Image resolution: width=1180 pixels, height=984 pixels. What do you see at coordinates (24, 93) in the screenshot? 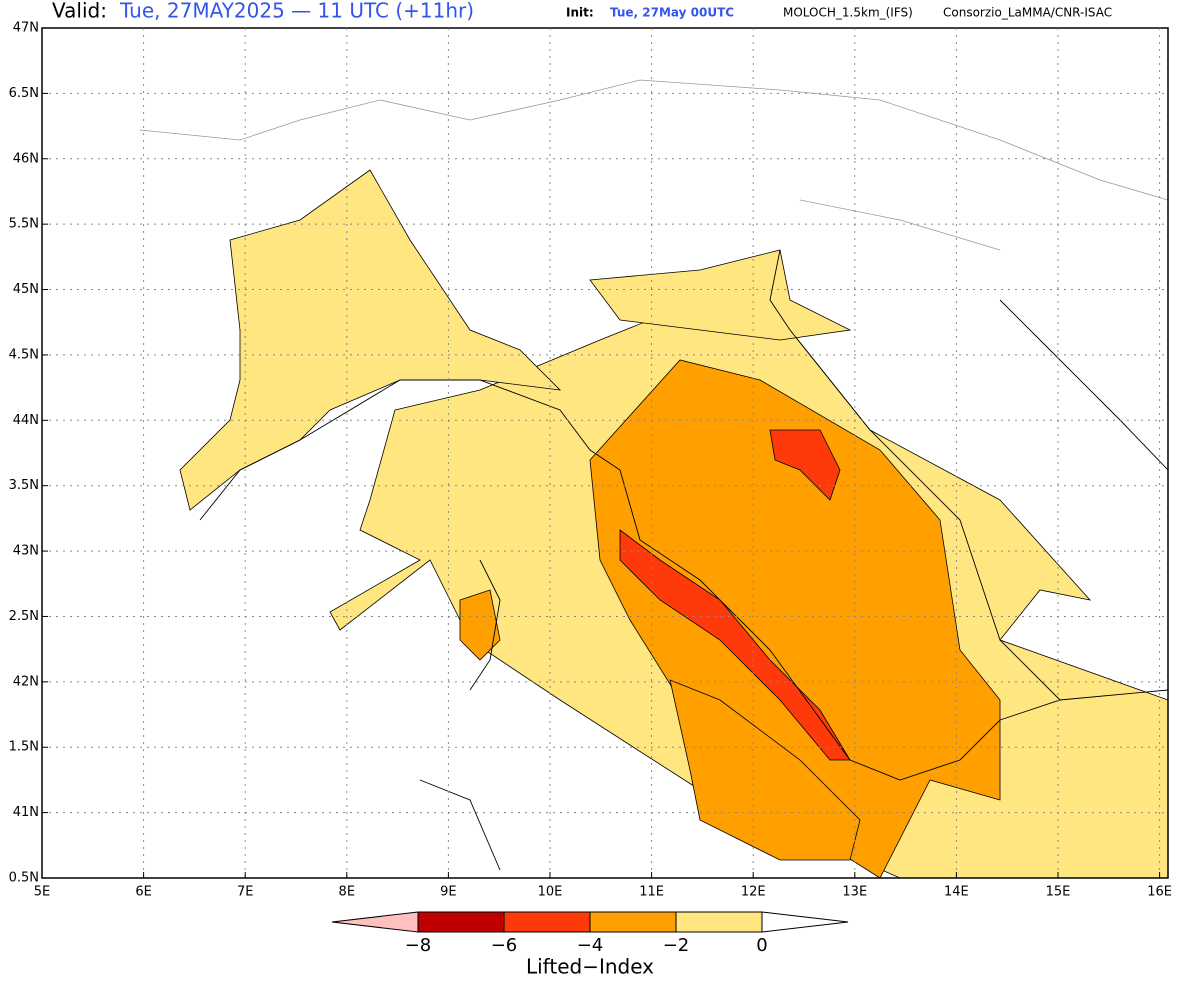
I see `lat-tick-label: 6.5N` at bounding box center [24, 93].